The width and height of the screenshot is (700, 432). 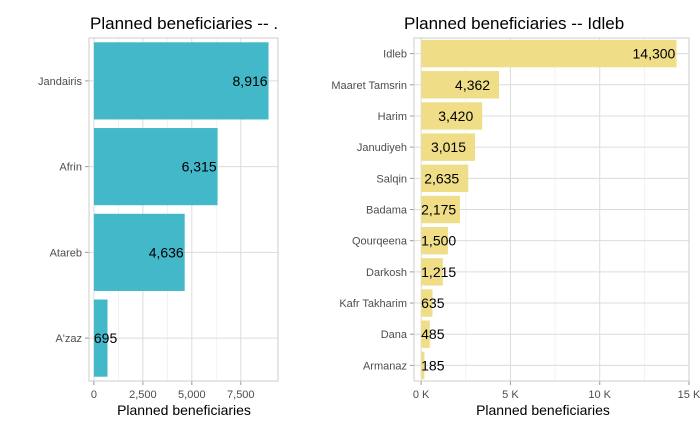 I want to click on y-tick-label: A'zaz, so click(x=68, y=339).